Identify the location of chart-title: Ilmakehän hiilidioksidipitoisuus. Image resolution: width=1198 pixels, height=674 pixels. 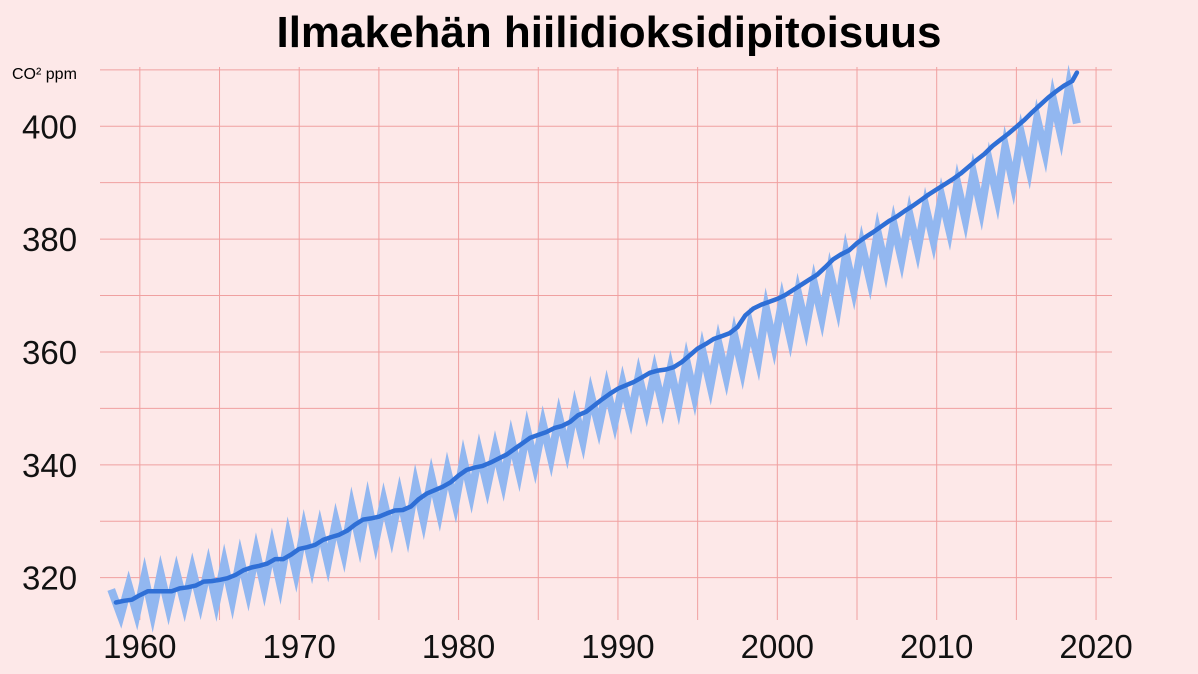
(609, 32).